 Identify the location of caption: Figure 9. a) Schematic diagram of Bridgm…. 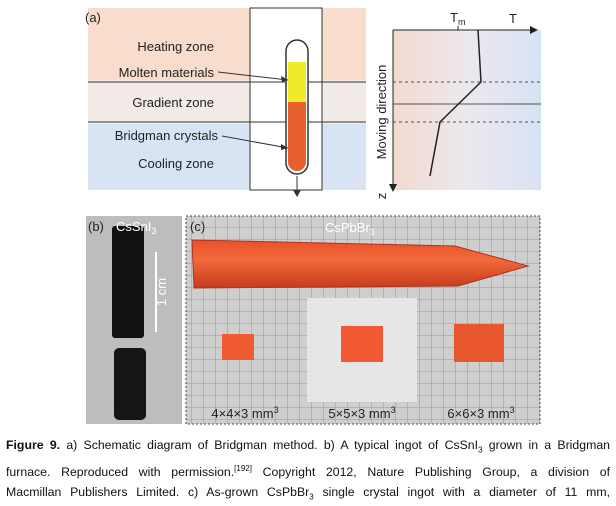
(308, 471).